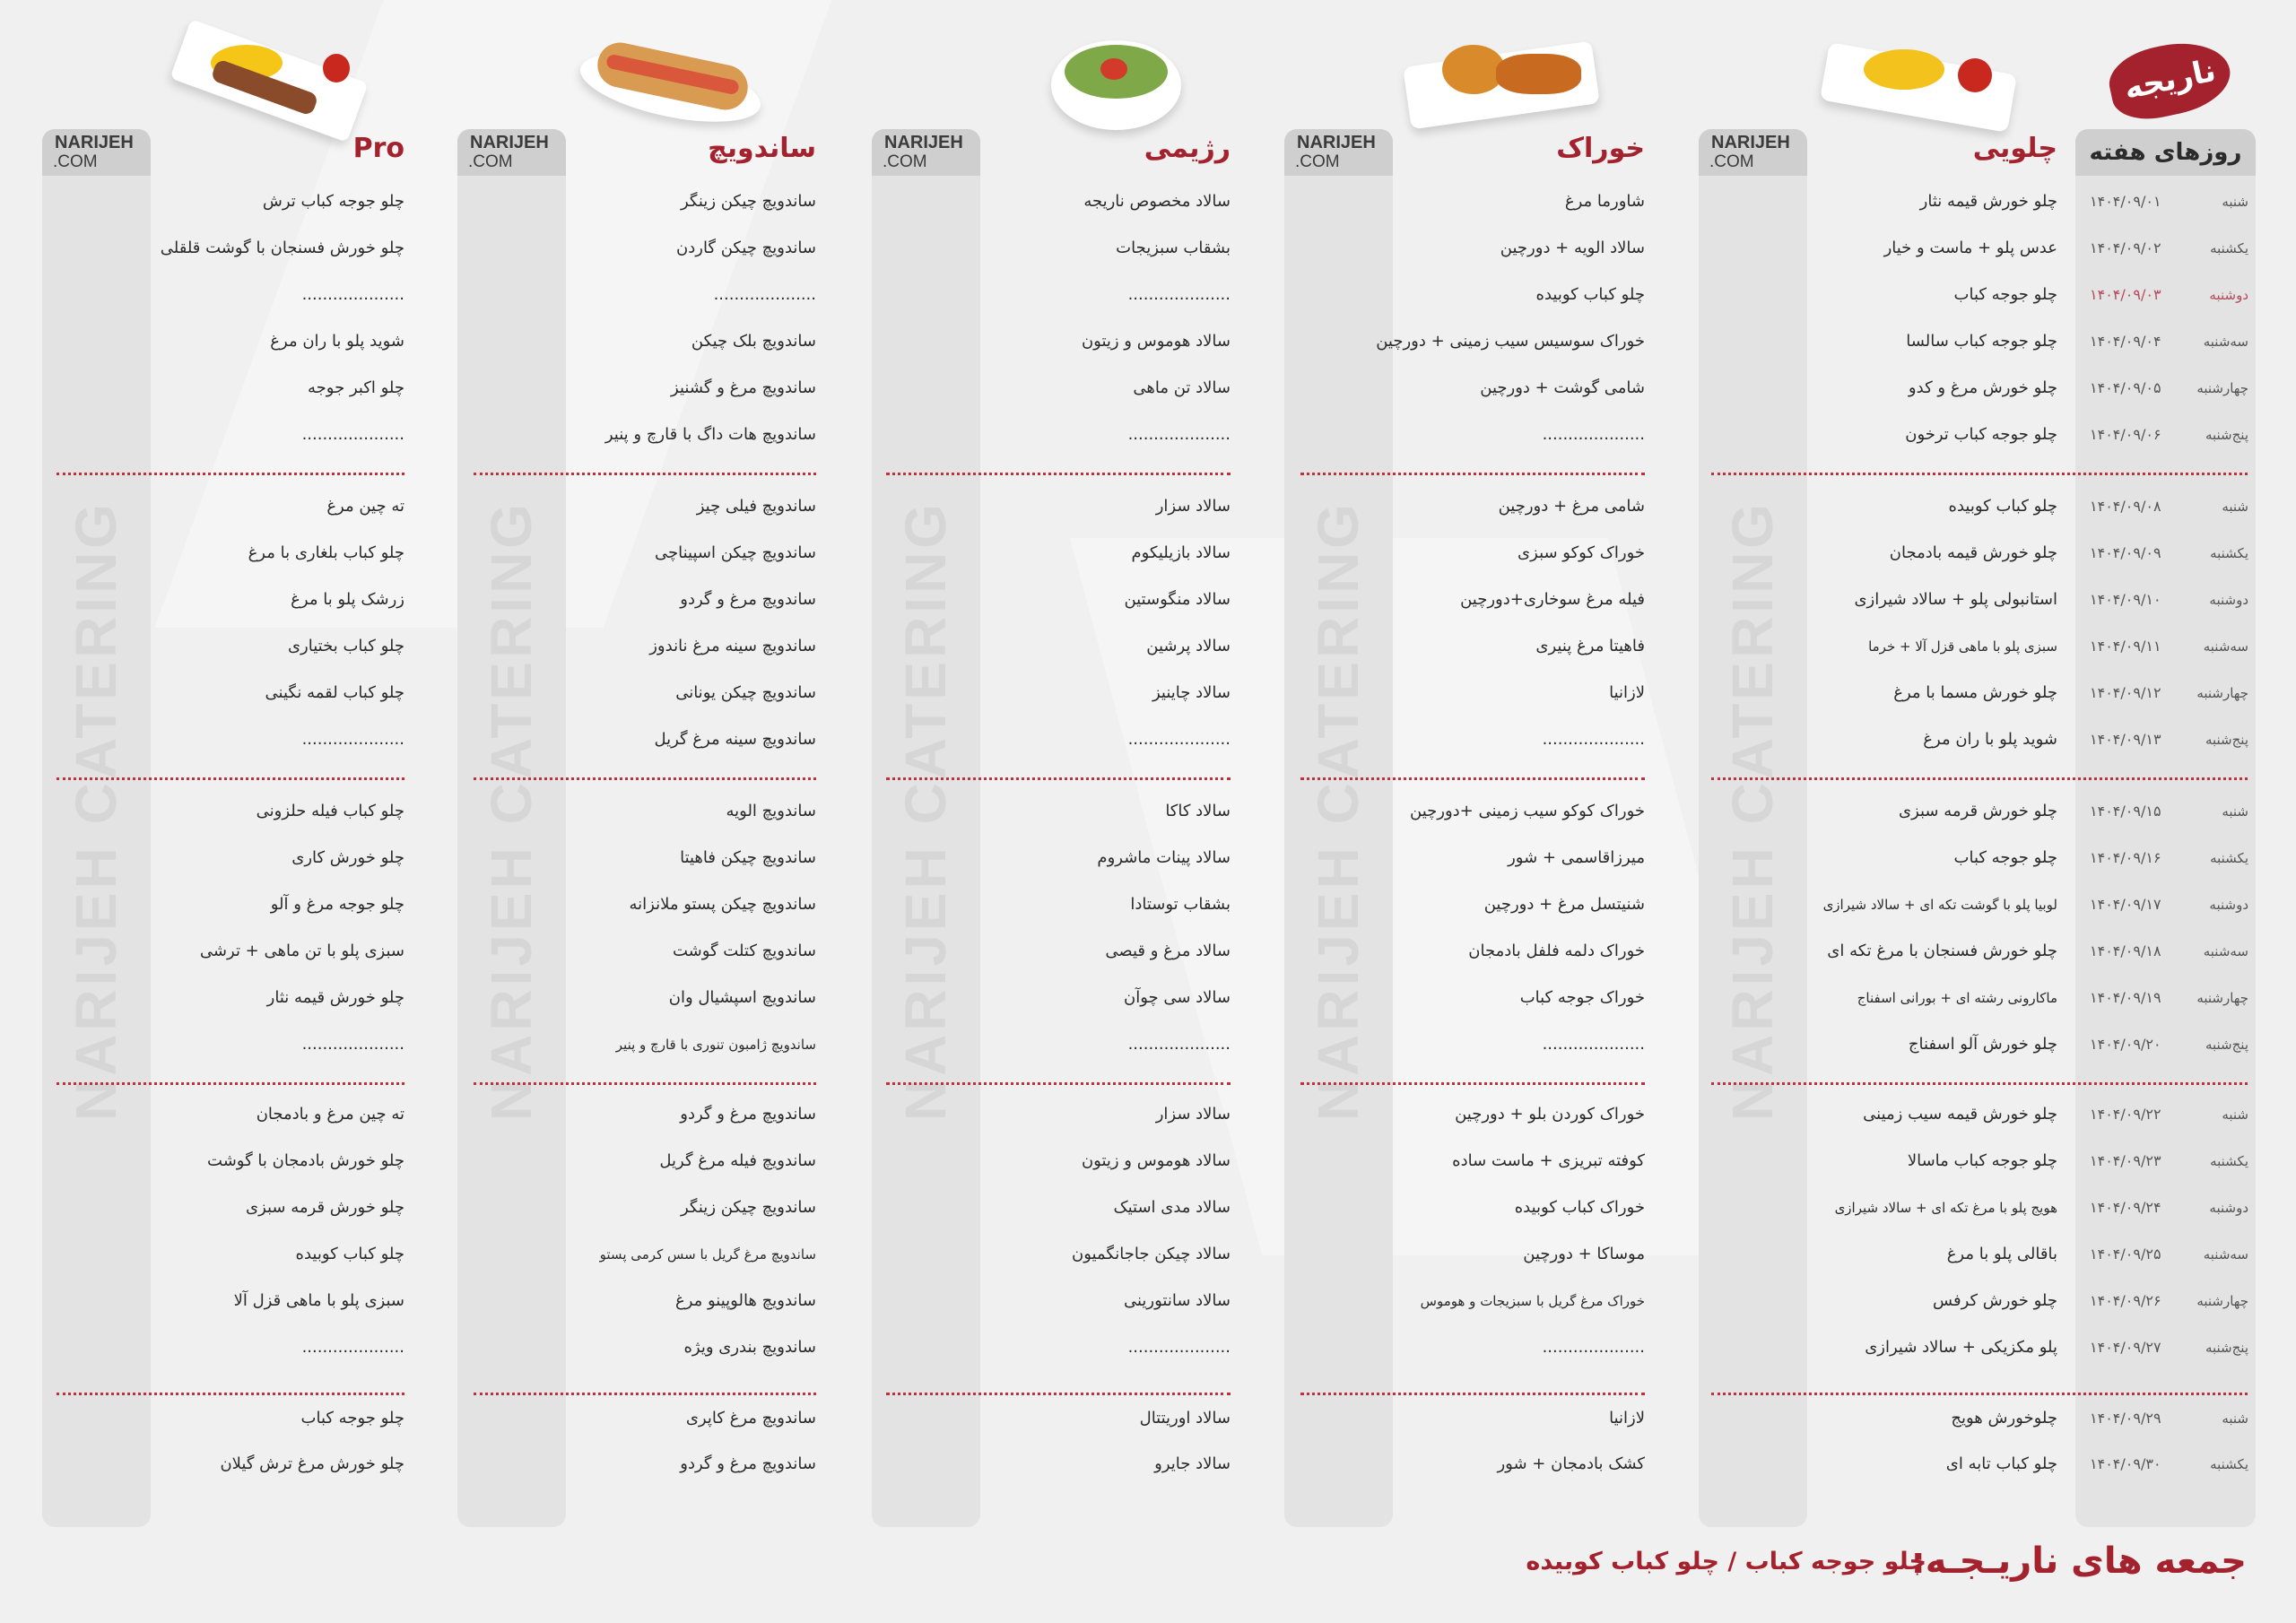 The image size is (2296, 1623). What do you see at coordinates (710, 434) in the screenshot?
I see `menu-item: ساندویچ هات داگ با قارچ و پنیر` at bounding box center [710, 434].